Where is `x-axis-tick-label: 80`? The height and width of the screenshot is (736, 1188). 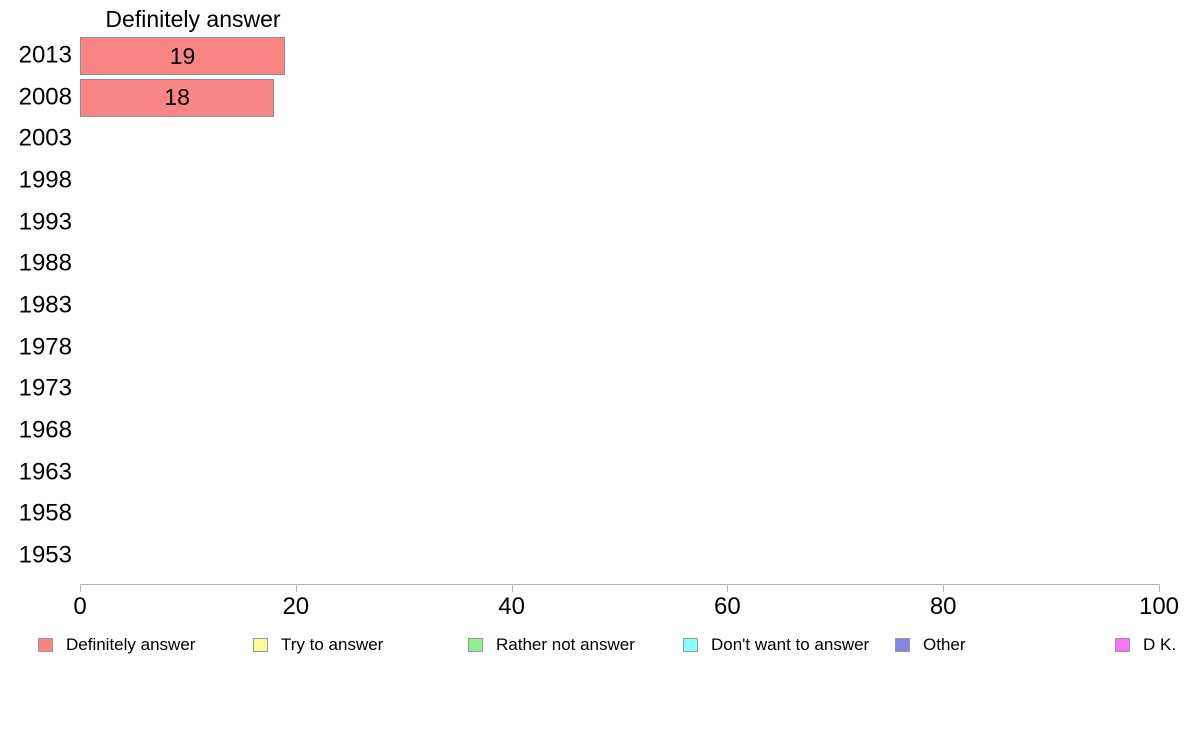 x-axis-tick-label: 80 is located at coordinates (943, 606).